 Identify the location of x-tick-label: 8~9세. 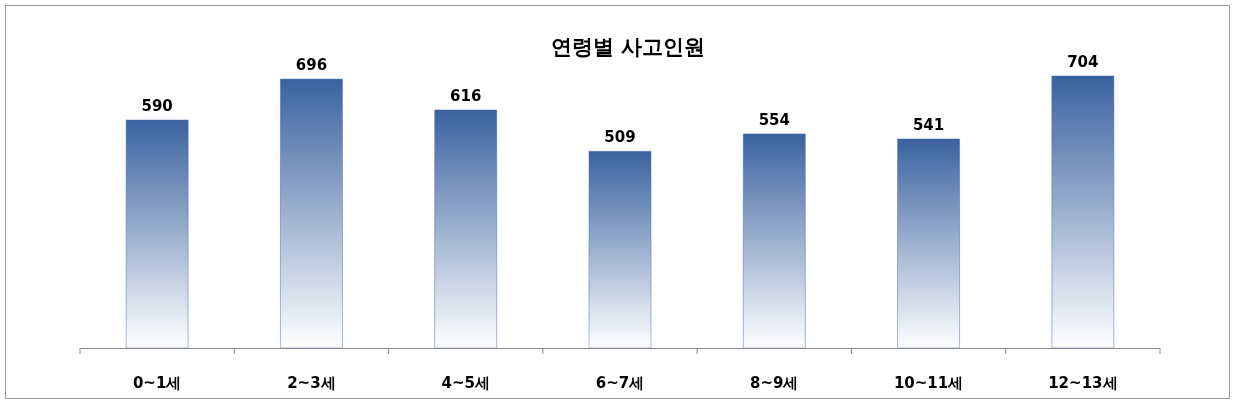
(774, 383).